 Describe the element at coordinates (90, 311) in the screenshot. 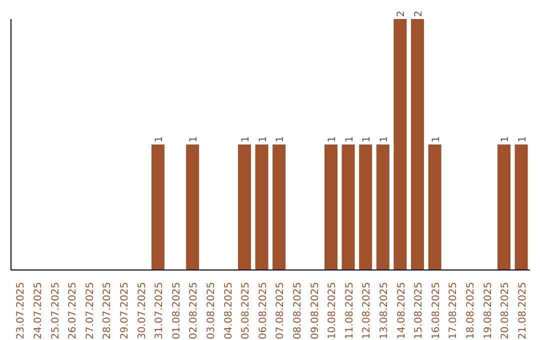

I see `x-tick-label: 27.07.2025` at that location.